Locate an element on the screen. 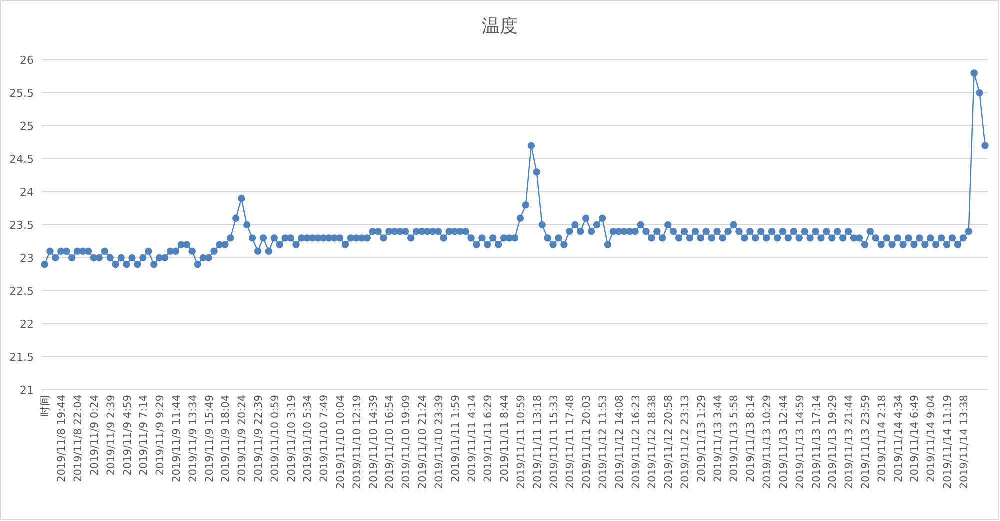  x-tick-label: 2019/11/12 18:38 is located at coordinates (652, 442).